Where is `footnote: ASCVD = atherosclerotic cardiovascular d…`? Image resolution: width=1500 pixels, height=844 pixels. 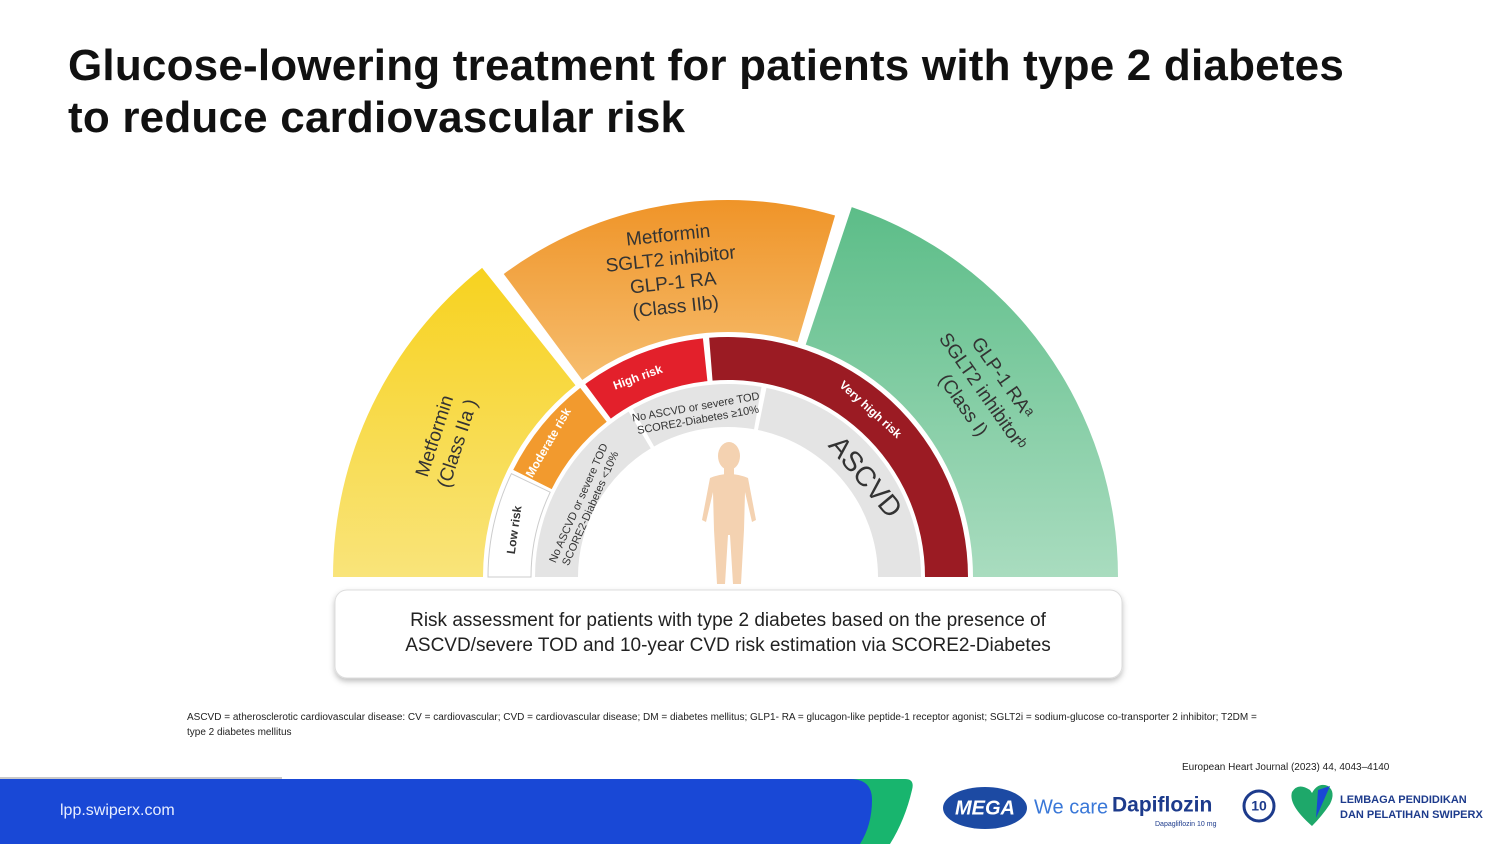 footnote: ASCVD = atherosclerotic cardiovascular d… is located at coordinates (722, 725).